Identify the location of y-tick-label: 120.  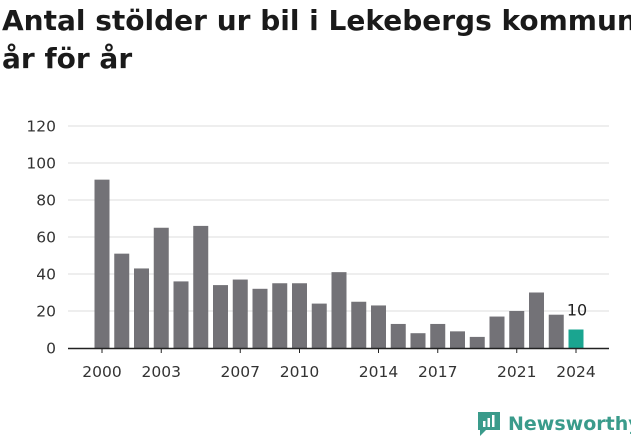
(41, 127).